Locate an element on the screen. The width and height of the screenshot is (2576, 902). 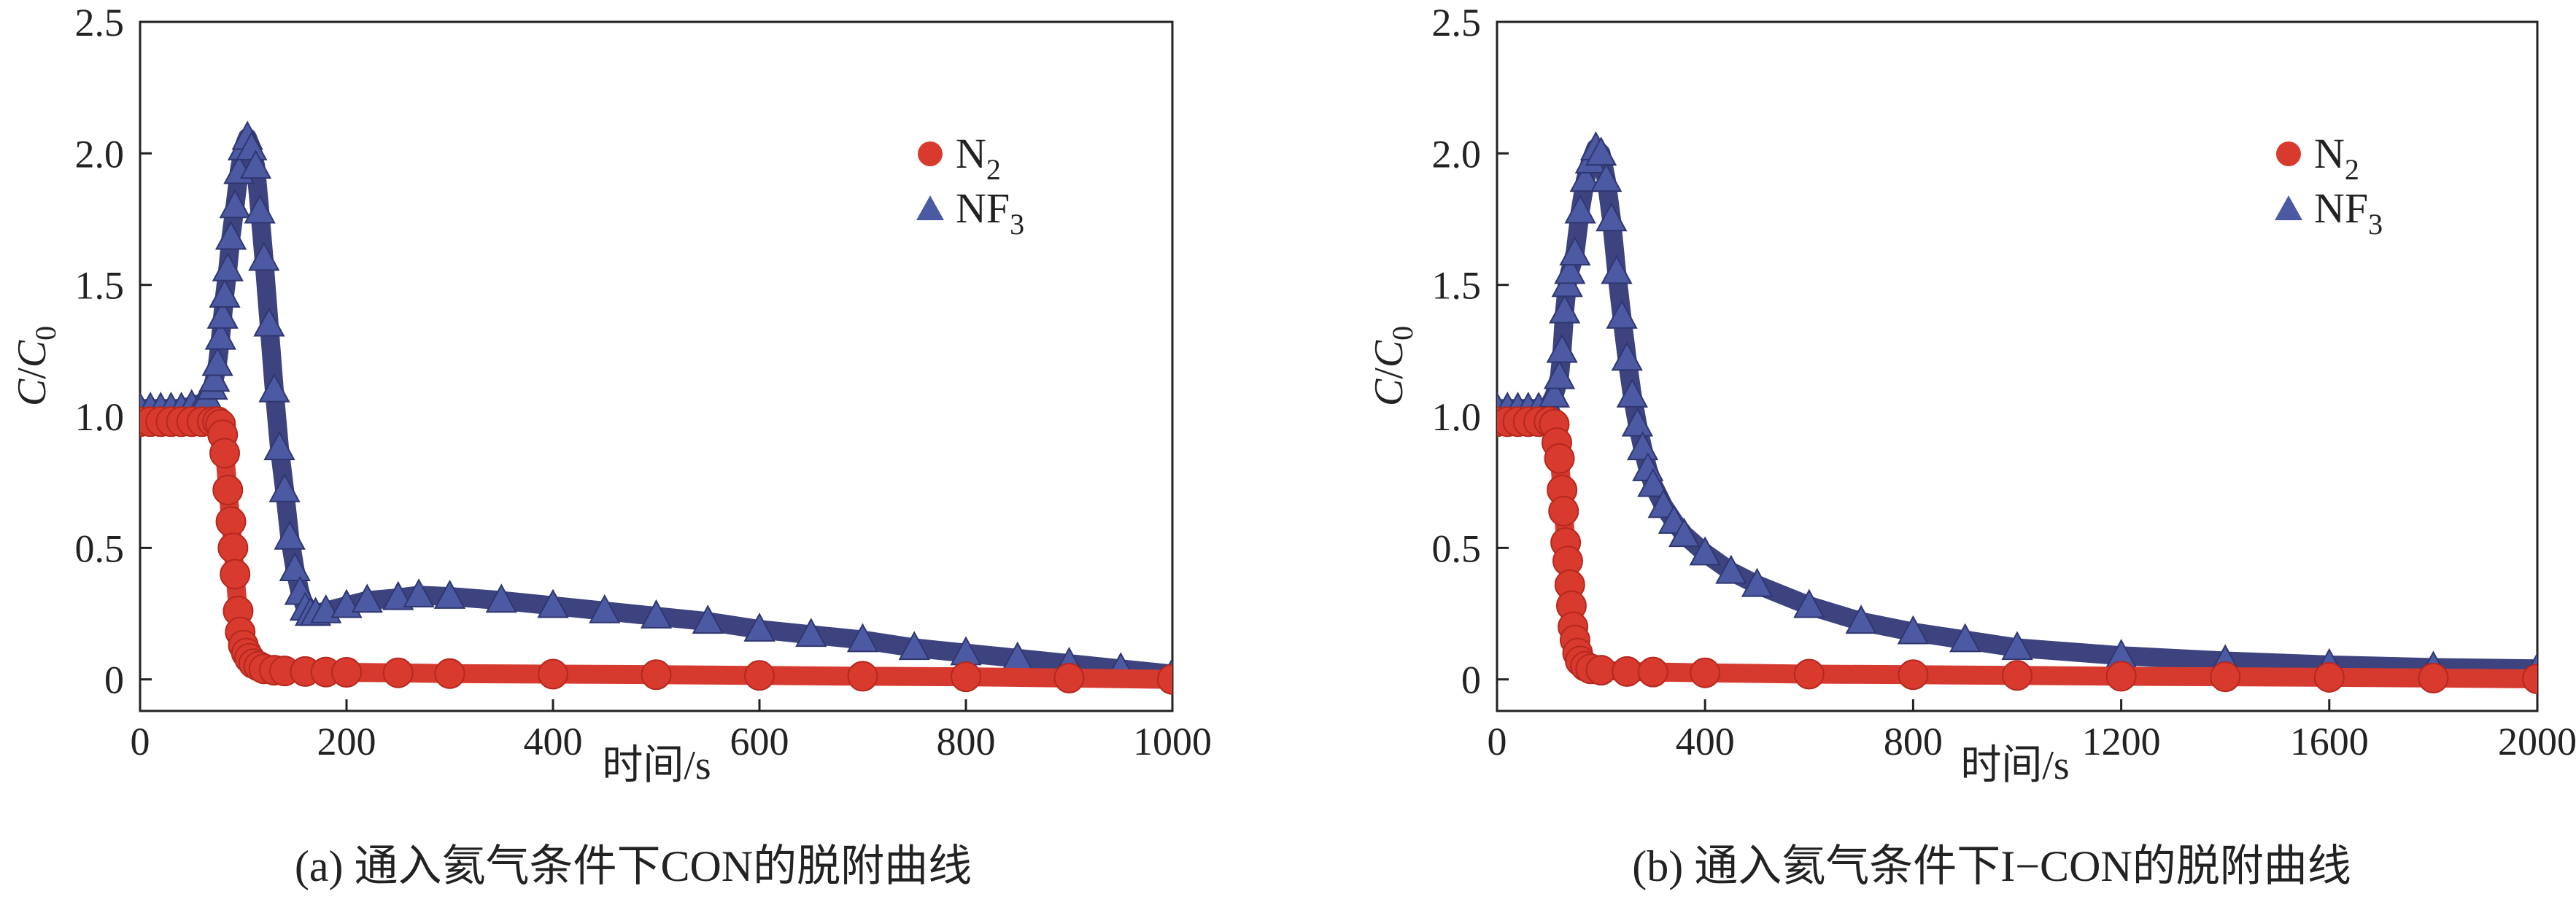
y-axis-ticks-b: 0 0.5 1.0 1.5 2.0 2.5 is located at coordinates (1470, 351).